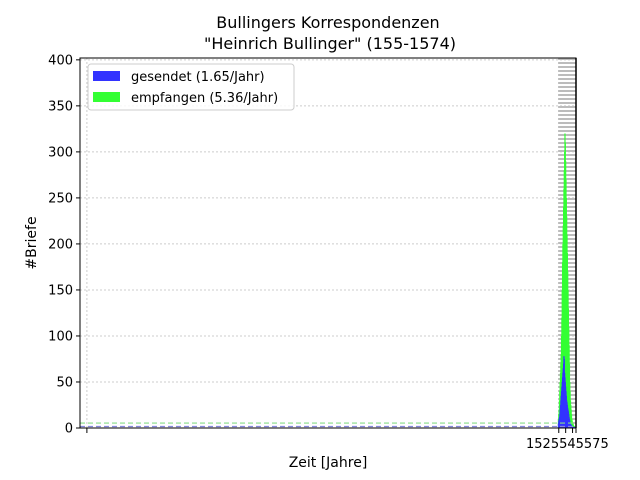 The image size is (640, 480). Describe the element at coordinates (106, 97) in the screenshot. I see `legend-swatch-received` at that location.